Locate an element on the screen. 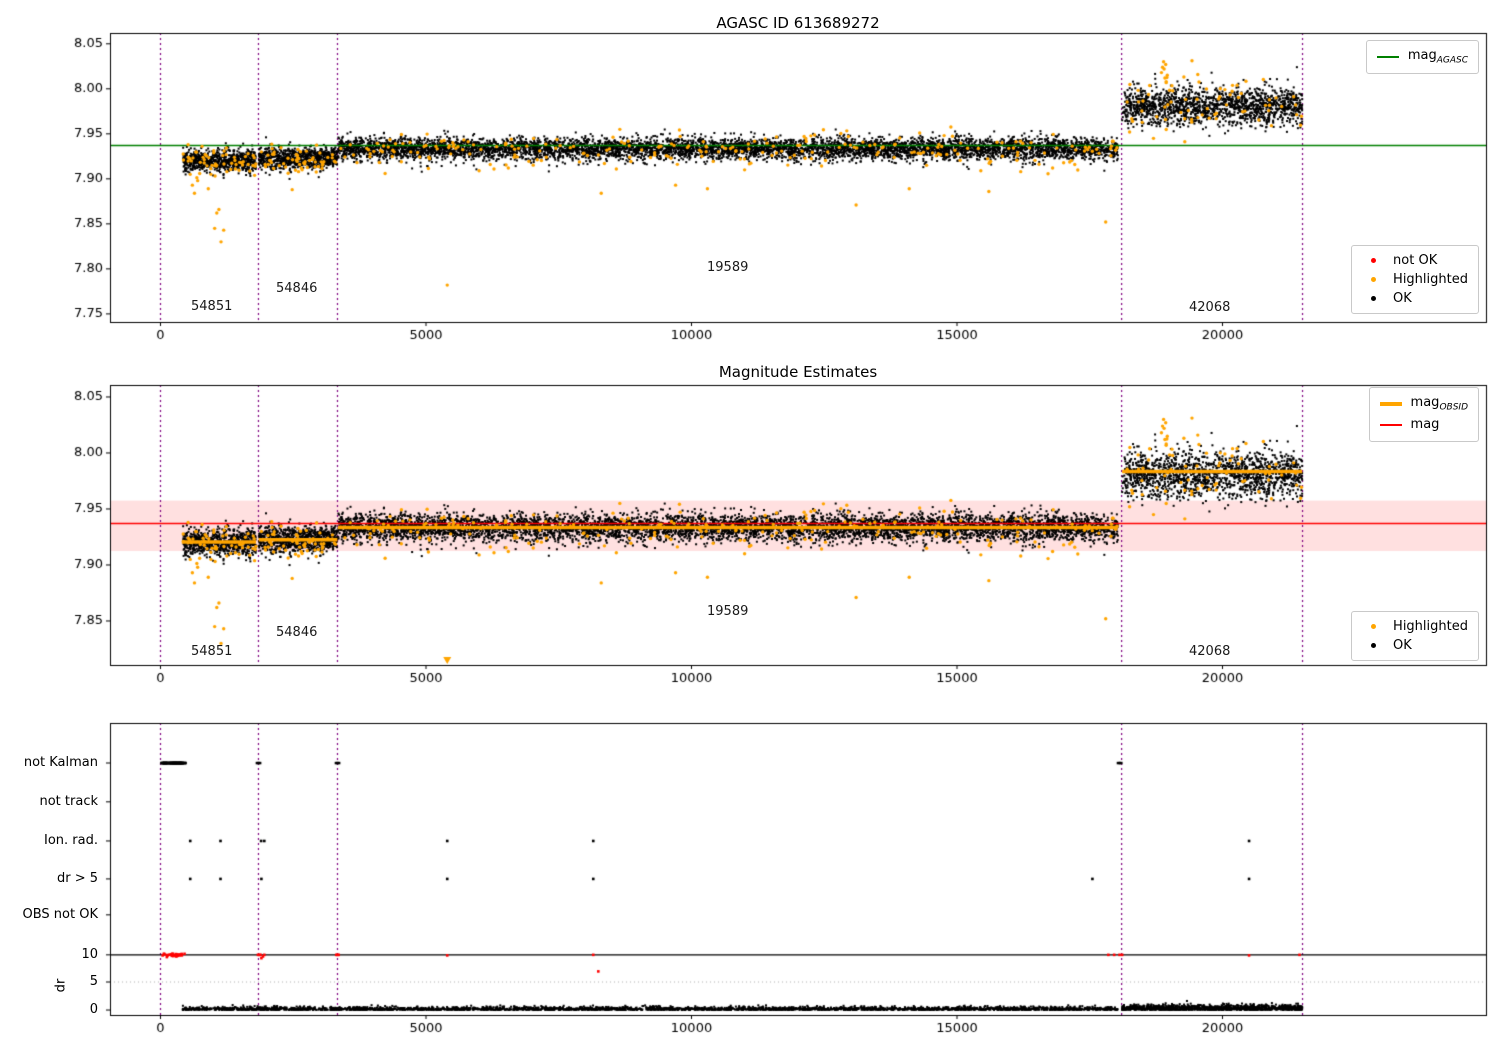 Image resolution: width=1500 pixels, height=1050 pixels. dr-tick-0: 0 is located at coordinates (93, 1009).